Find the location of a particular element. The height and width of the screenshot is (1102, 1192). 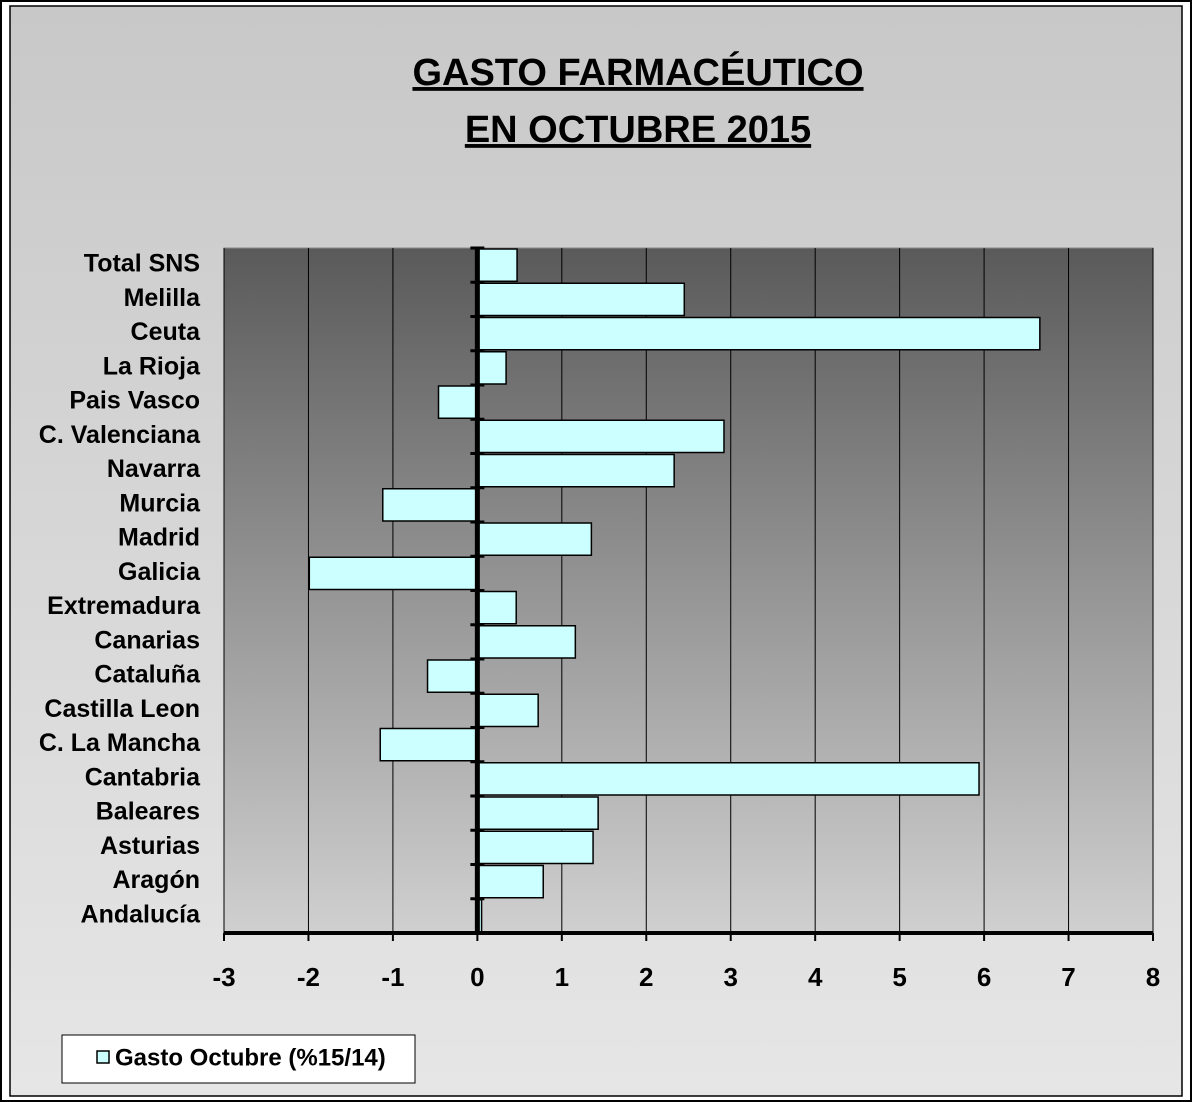

x-tick-label: 0 is located at coordinates (477, 977).